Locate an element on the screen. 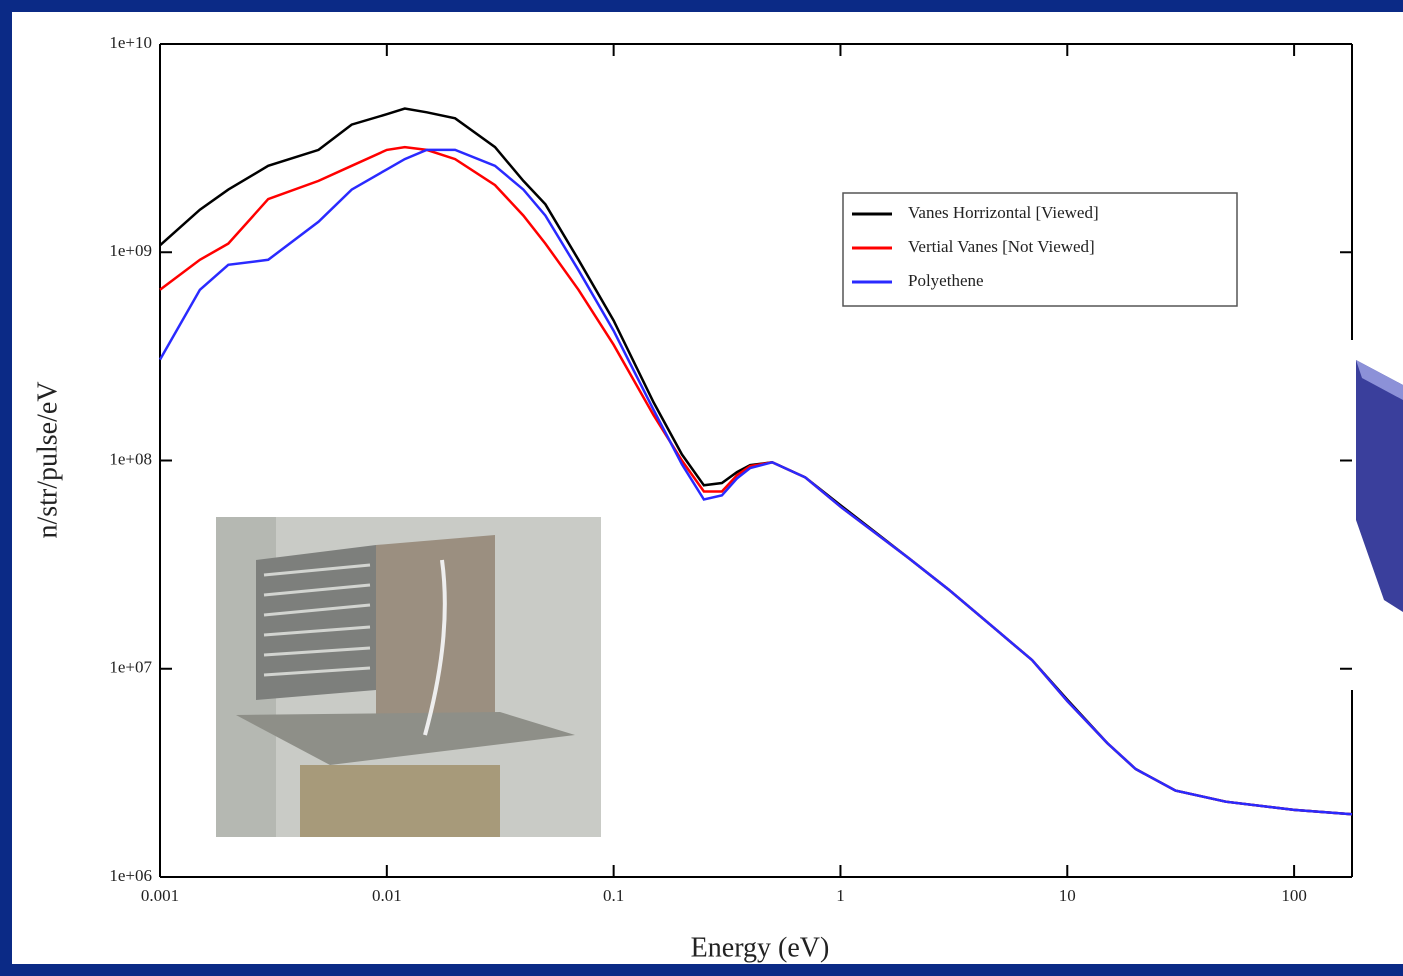 The width and height of the screenshot is (1403, 976). decor-shape-top is located at coordinates (1379, 380).